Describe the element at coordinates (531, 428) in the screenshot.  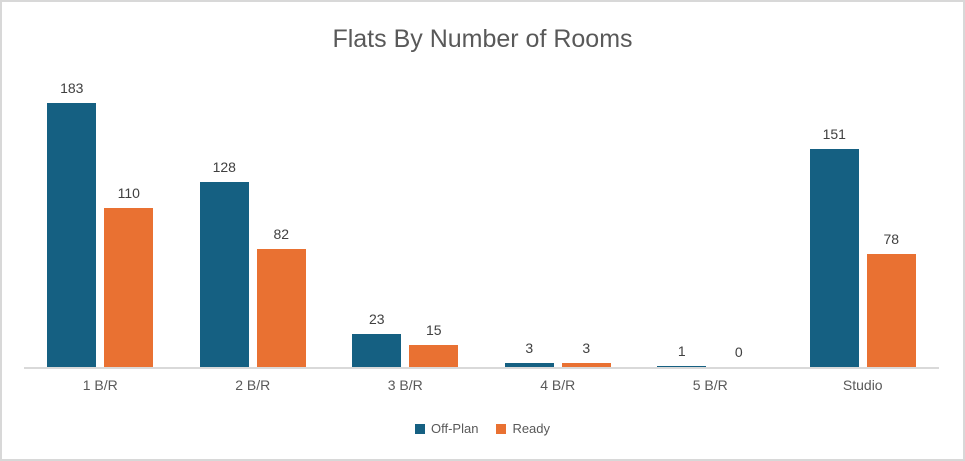
I see `legend-label: Ready` at that location.